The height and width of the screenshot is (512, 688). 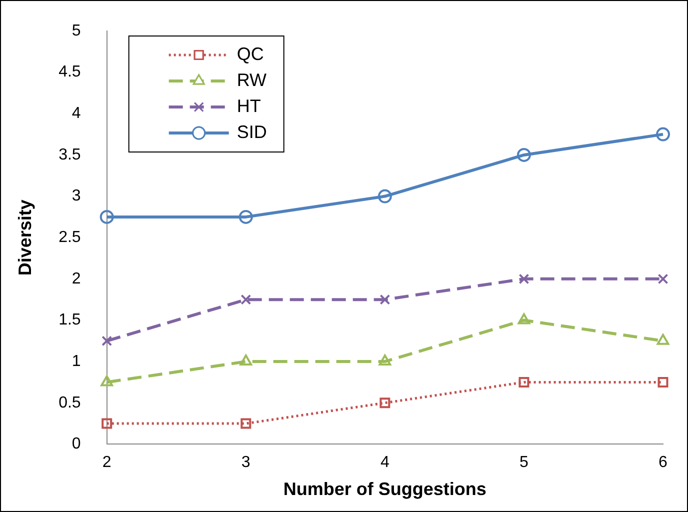 What do you see at coordinates (663, 463) in the screenshot?
I see `x-tick-label: 6` at bounding box center [663, 463].